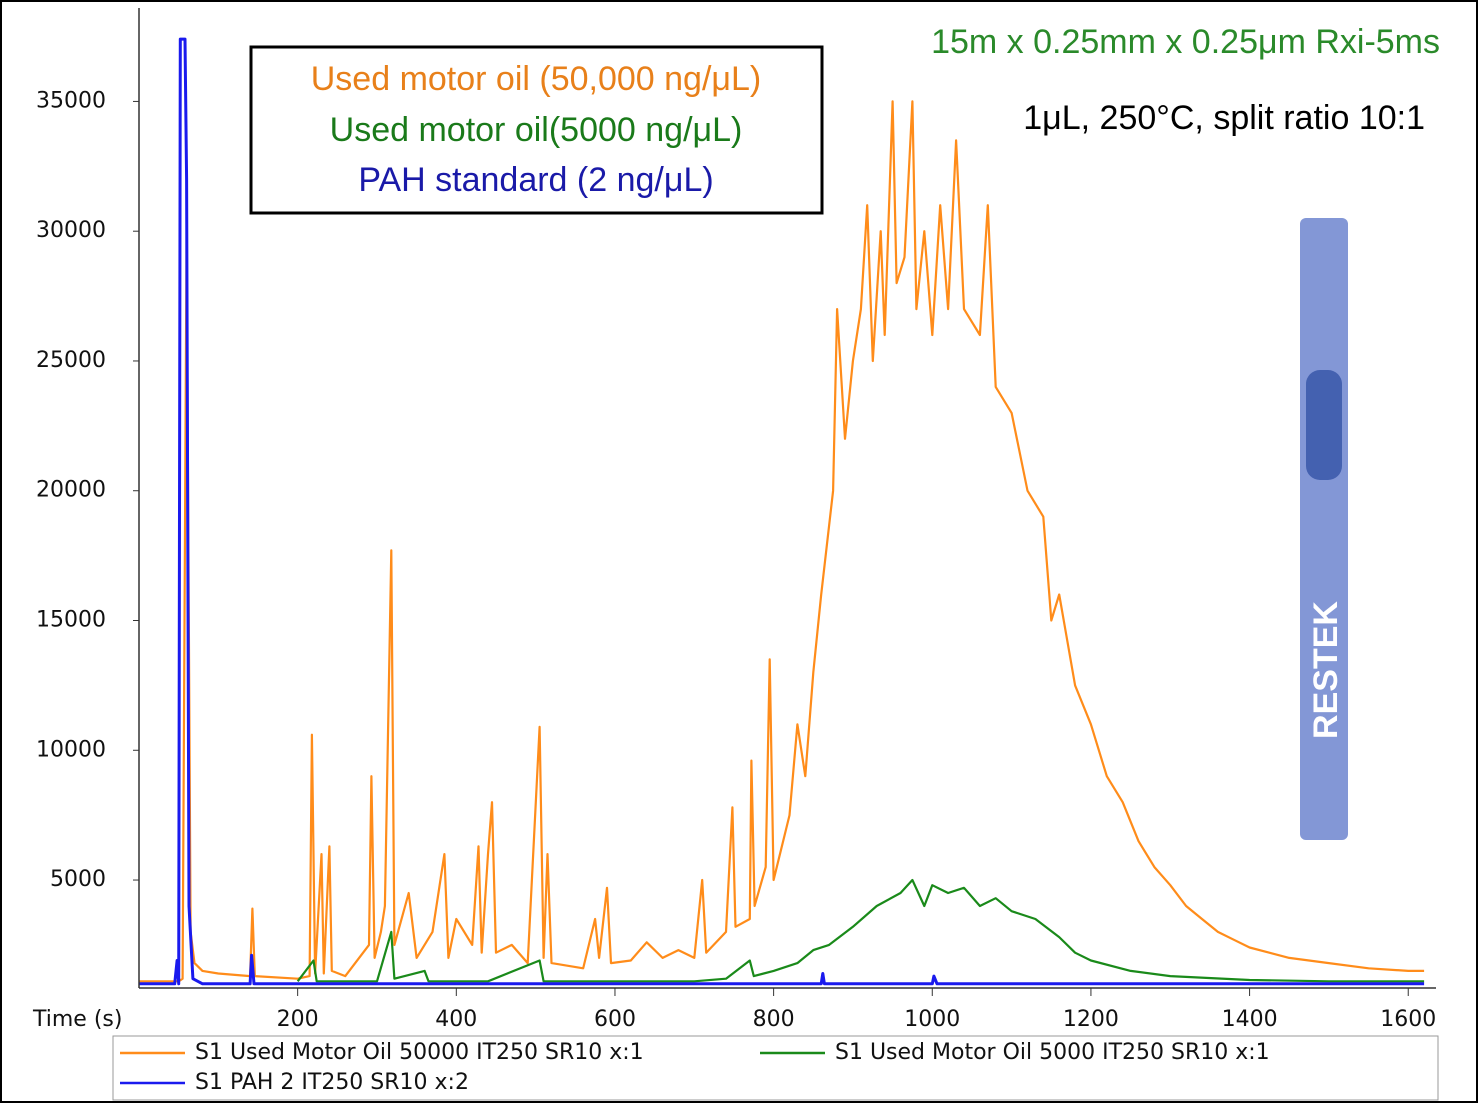  Describe the element at coordinates (775, 1068) in the screenshot. I see `legend` at that location.